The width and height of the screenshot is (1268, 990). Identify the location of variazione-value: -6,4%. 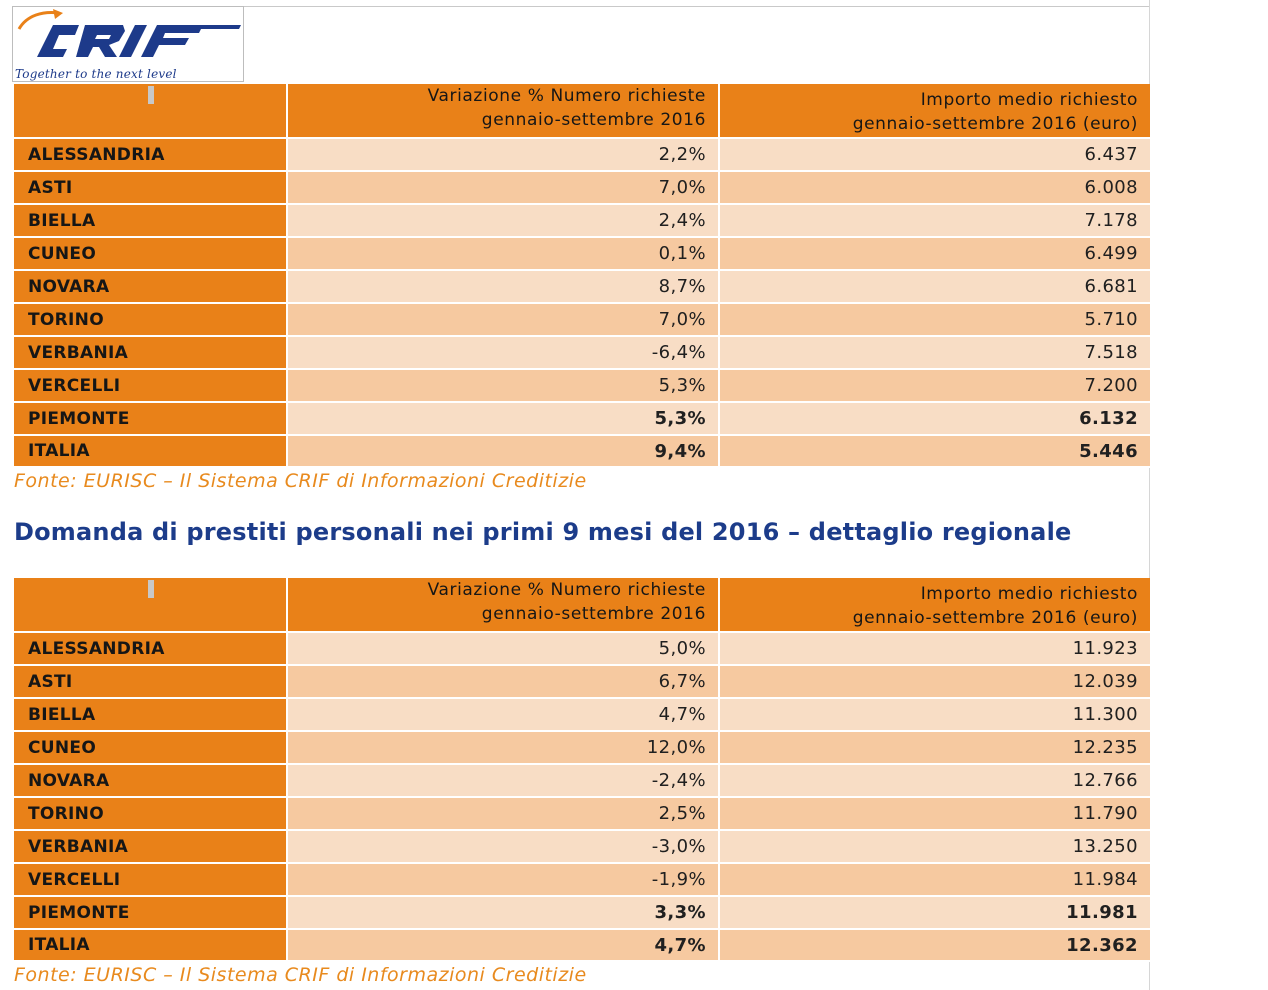
(504, 353).